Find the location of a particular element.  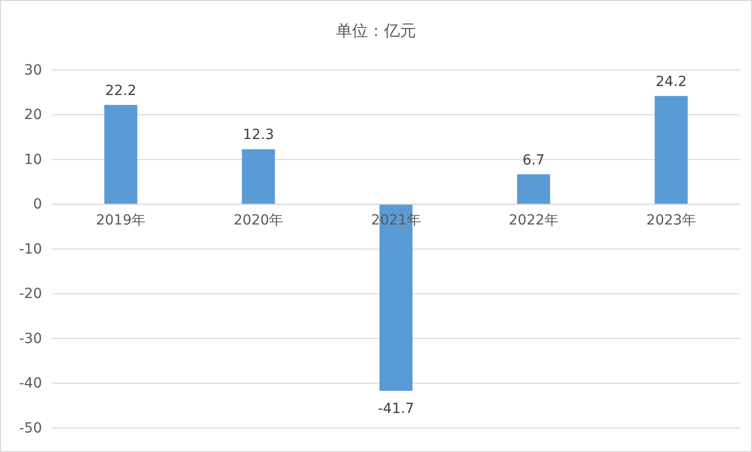

x-tick-label: 2019年 is located at coordinates (121, 220).